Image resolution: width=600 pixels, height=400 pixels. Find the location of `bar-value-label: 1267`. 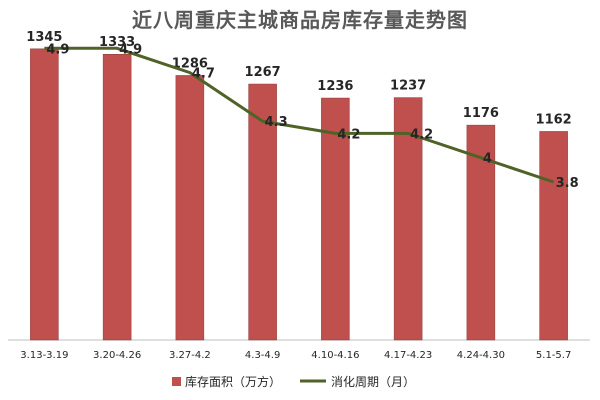

bar-value-label: 1267 is located at coordinates (263, 72).